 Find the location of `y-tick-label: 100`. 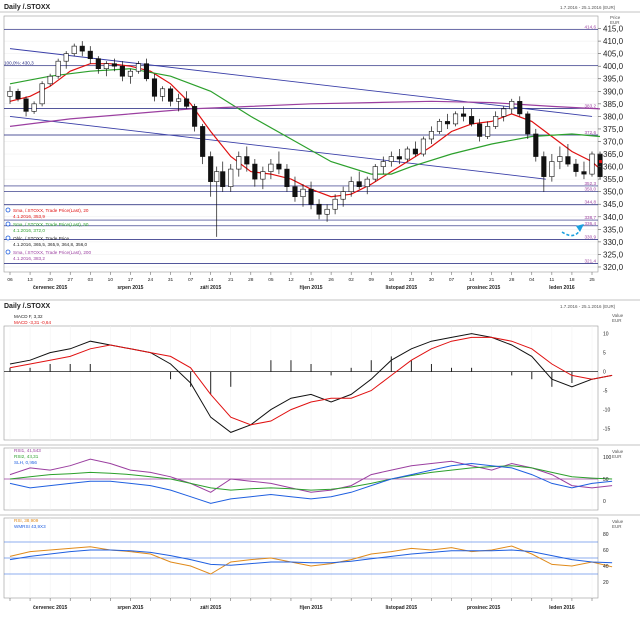

y-tick-label: 100 is located at coordinates (607, 458).